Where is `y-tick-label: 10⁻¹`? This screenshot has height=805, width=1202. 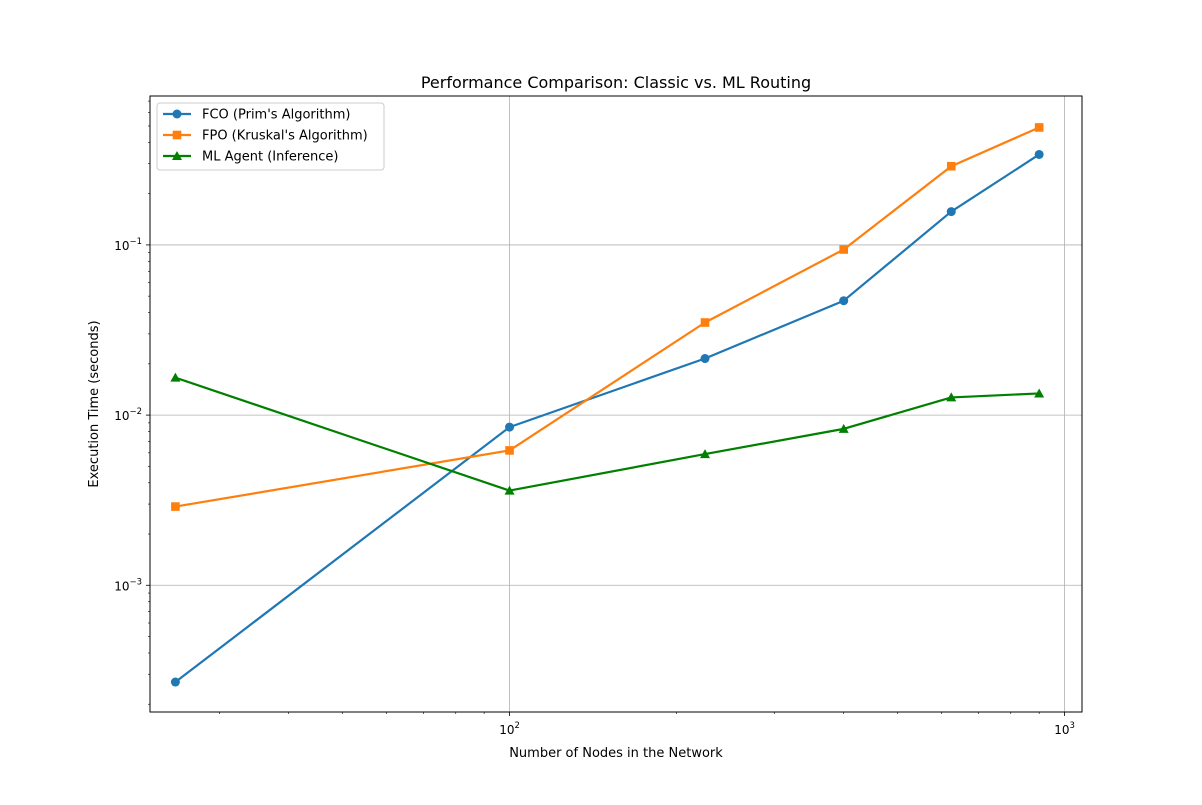
y-tick-label: 10⁻¹ is located at coordinates (128, 245).